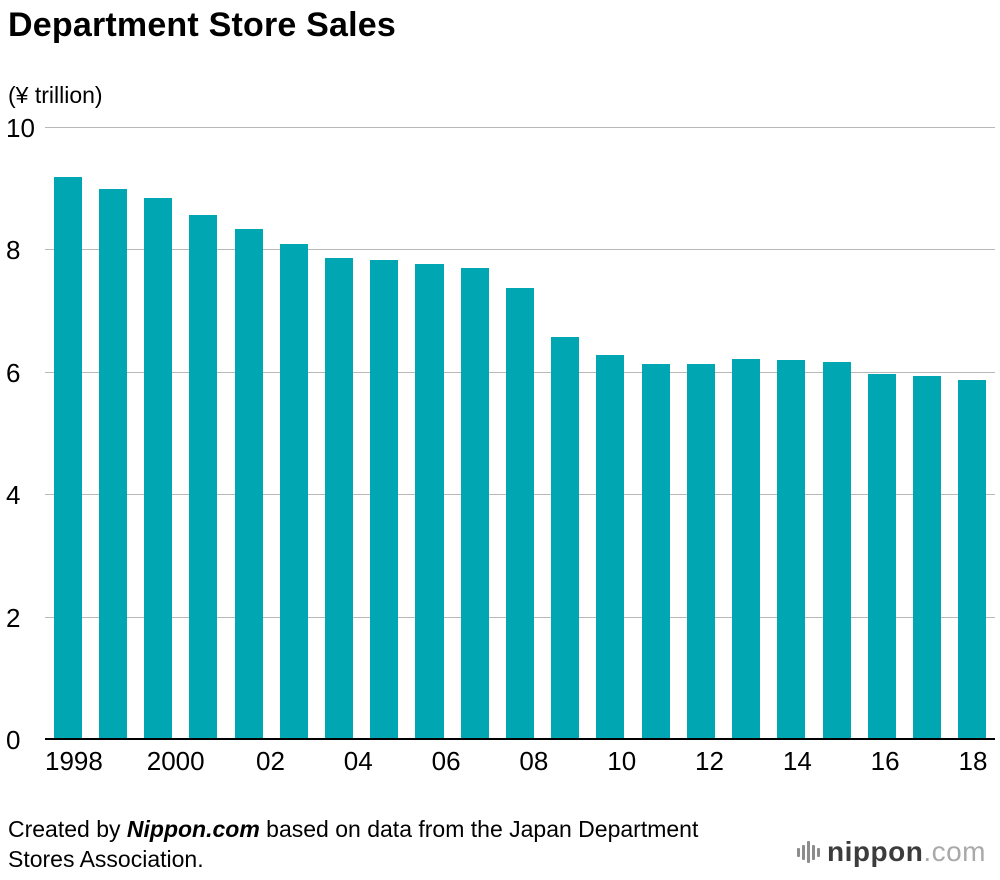 This screenshot has height=880, width=1000. What do you see at coordinates (954, 851) in the screenshot?
I see `logo-text-com: .com` at bounding box center [954, 851].